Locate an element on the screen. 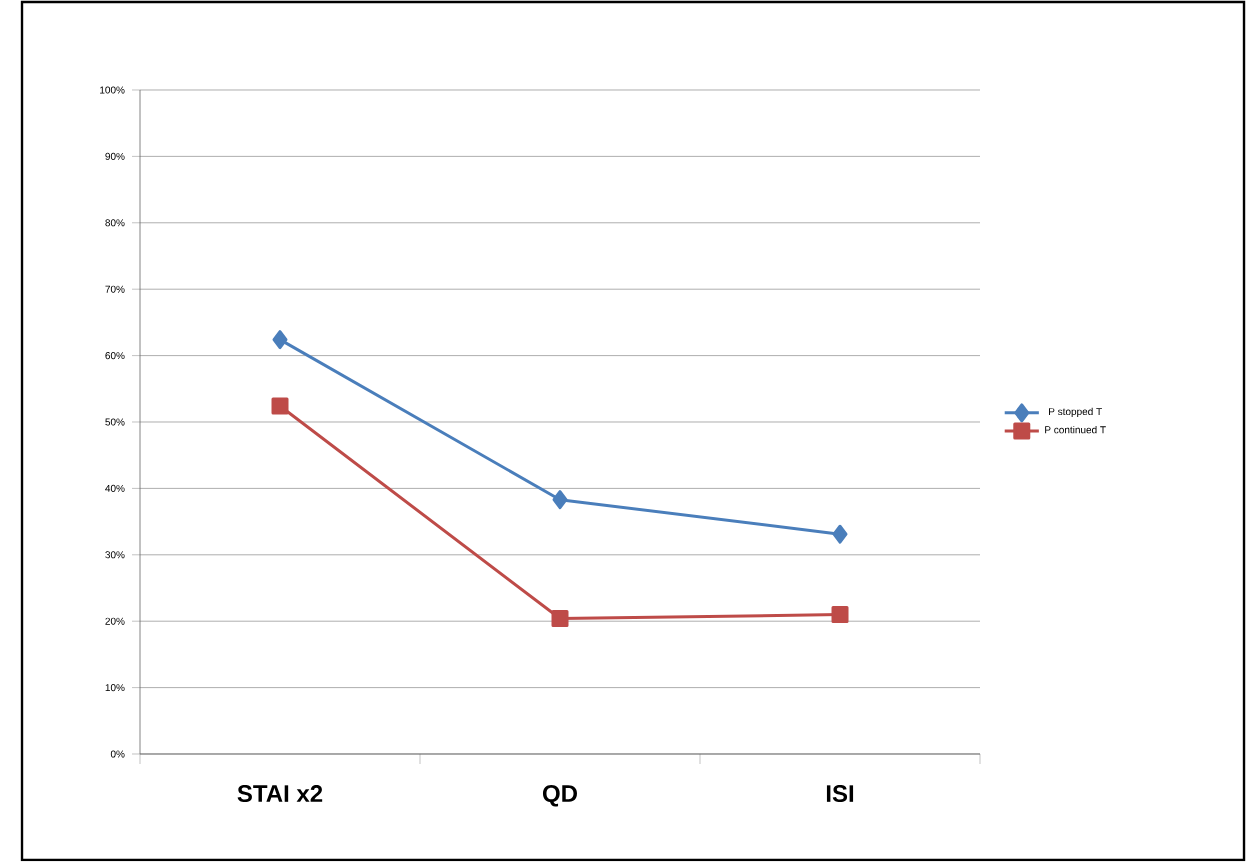 The height and width of the screenshot is (862, 1246). x-tick-label: ISI is located at coordinates (840, 794).